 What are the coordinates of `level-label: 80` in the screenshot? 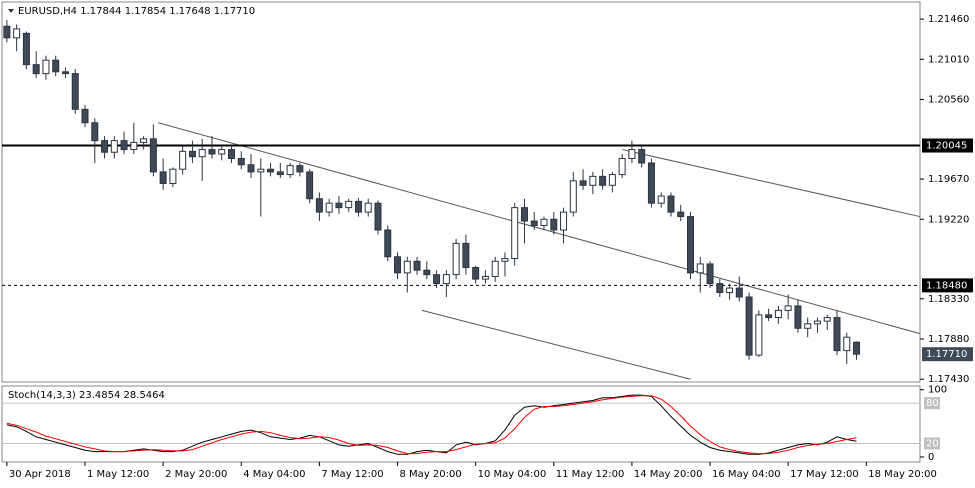 It's located at (932, 403).